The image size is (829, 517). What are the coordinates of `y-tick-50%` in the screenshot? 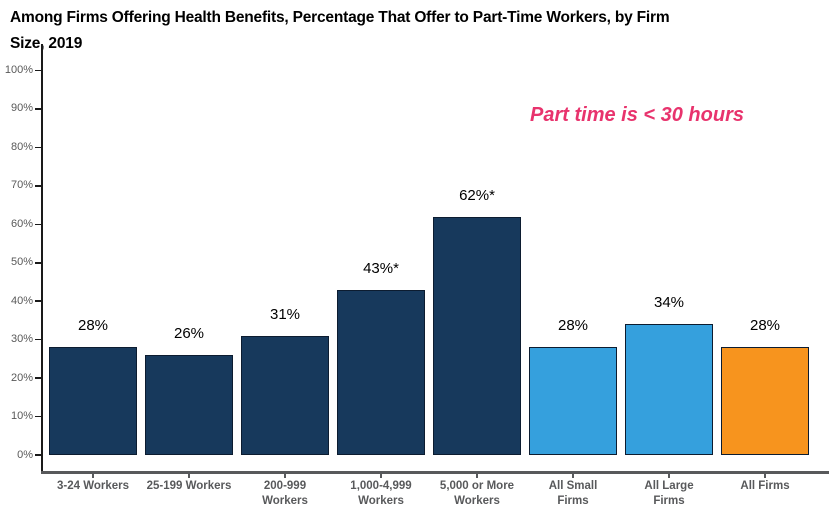 It's located at (38, 262).